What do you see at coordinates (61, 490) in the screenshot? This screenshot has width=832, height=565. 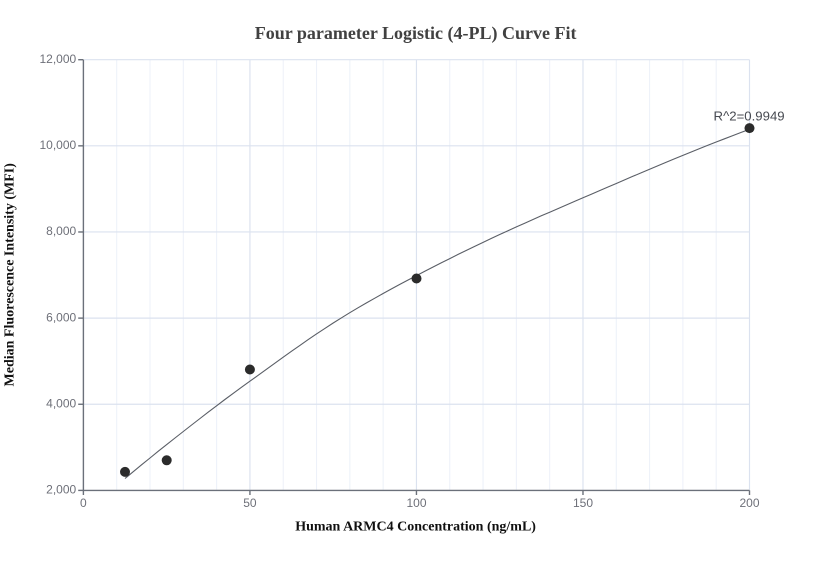 I see `svg-text: 2,000` at bounding box center [61, 490].